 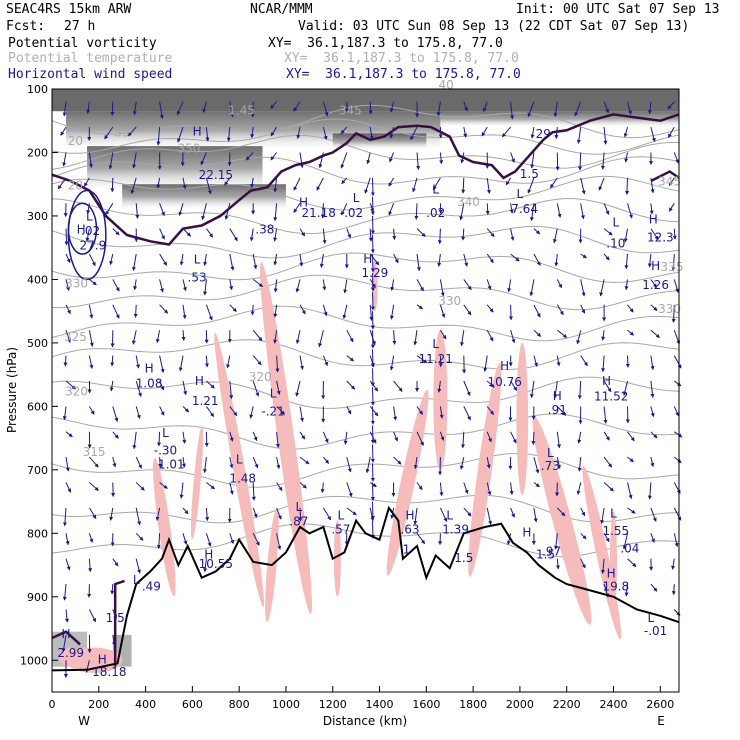 What do you see at coordinates (551, 552) in the screenshot?
I see `field-label: .97` at bounding box center [551, 552].